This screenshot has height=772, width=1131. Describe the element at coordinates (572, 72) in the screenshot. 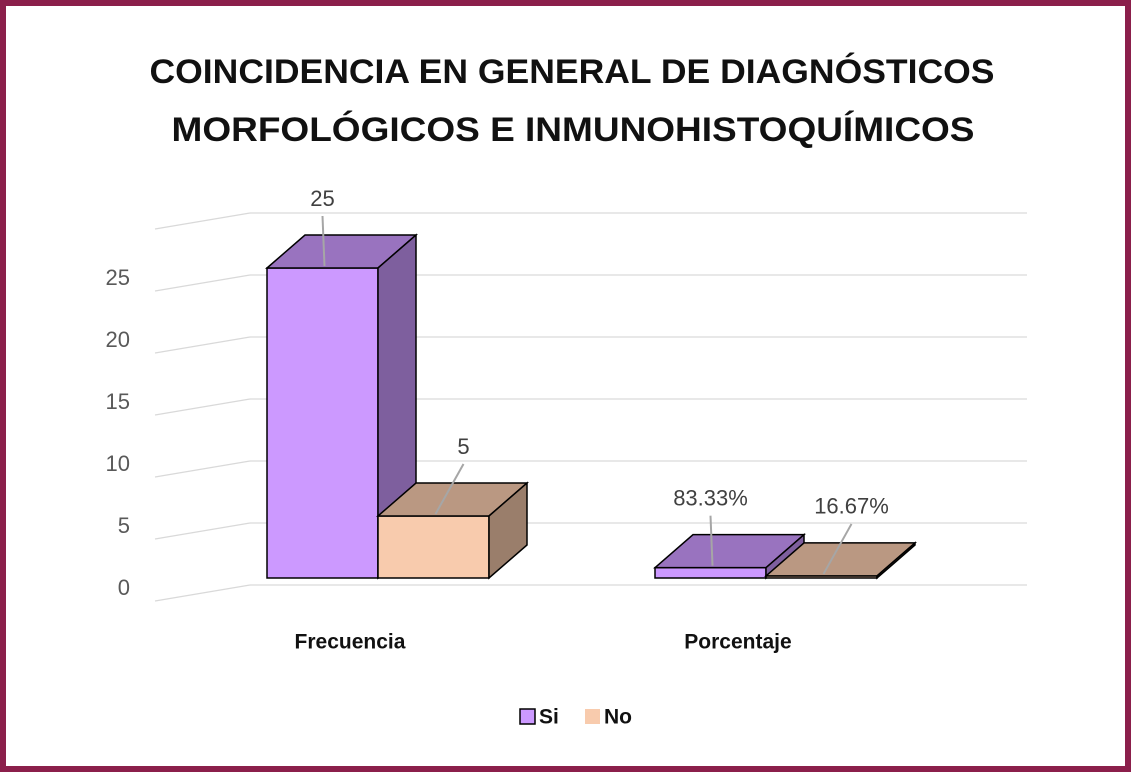

I see `chart-title: COINCIDENCIA EN GENERAL DE DIAGNÓSTICOS` at that location.